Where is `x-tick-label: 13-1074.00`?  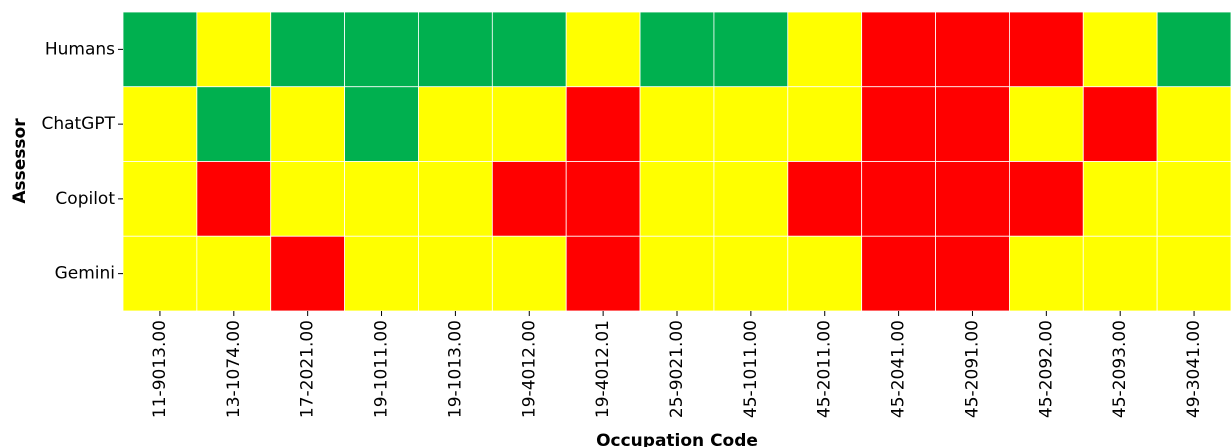
x-tick-label: 13-1074.00 is located at coordinates (234, 369).